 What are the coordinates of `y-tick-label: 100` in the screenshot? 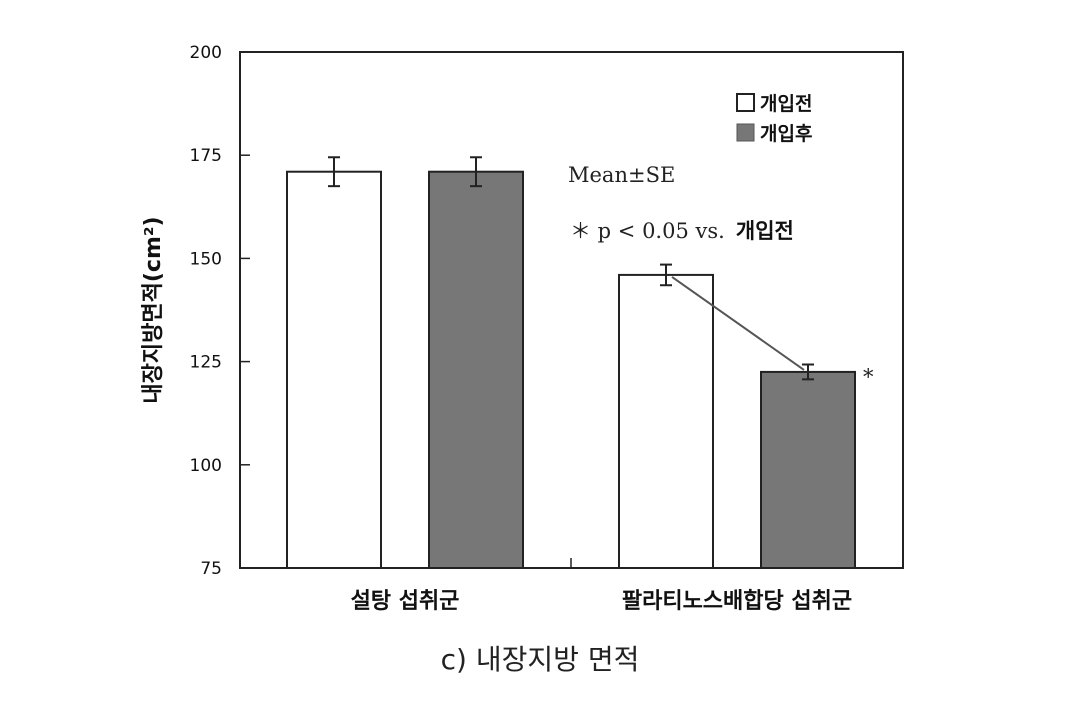 It's located at (206, 466).